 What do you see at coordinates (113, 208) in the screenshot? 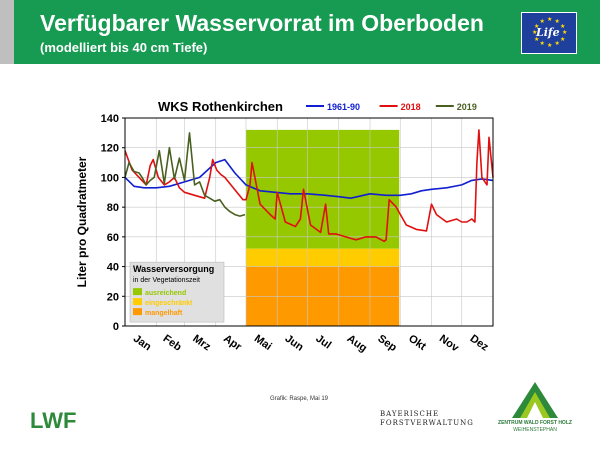
I see `y-tick-label: 80` at bounding box center [113, 208].